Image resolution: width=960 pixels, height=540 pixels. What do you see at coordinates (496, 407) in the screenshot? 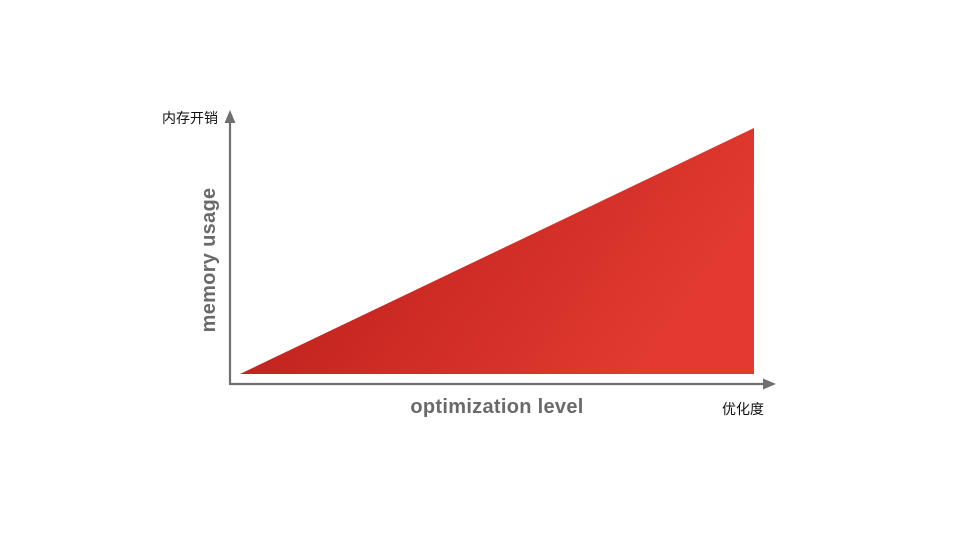
I see `x-axis-title: optimization level` at bounding box center [496, 407].